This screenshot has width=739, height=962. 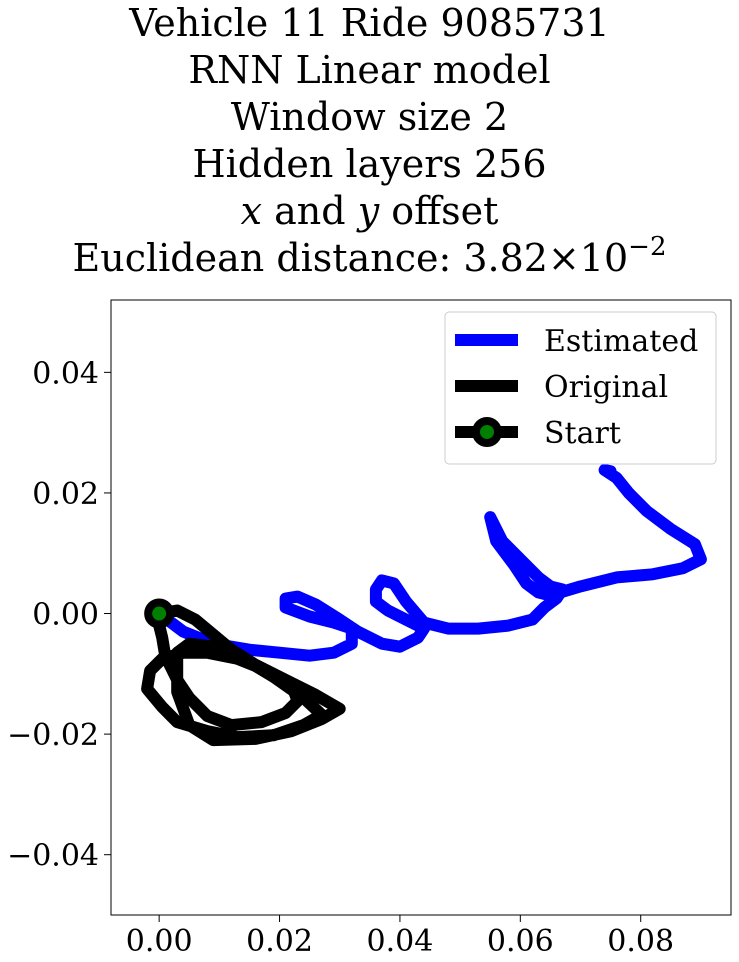 What do you see at coordinates (159, 941) in the screenshot?
I see `x-tick-label: 0.00` at bounding box center [159, 941].